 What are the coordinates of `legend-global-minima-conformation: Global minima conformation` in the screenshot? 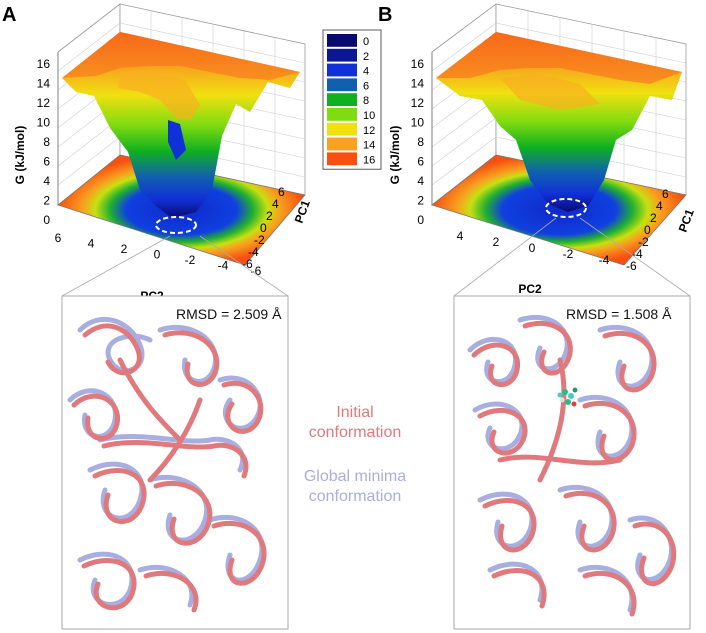 It's located at (355, 487).